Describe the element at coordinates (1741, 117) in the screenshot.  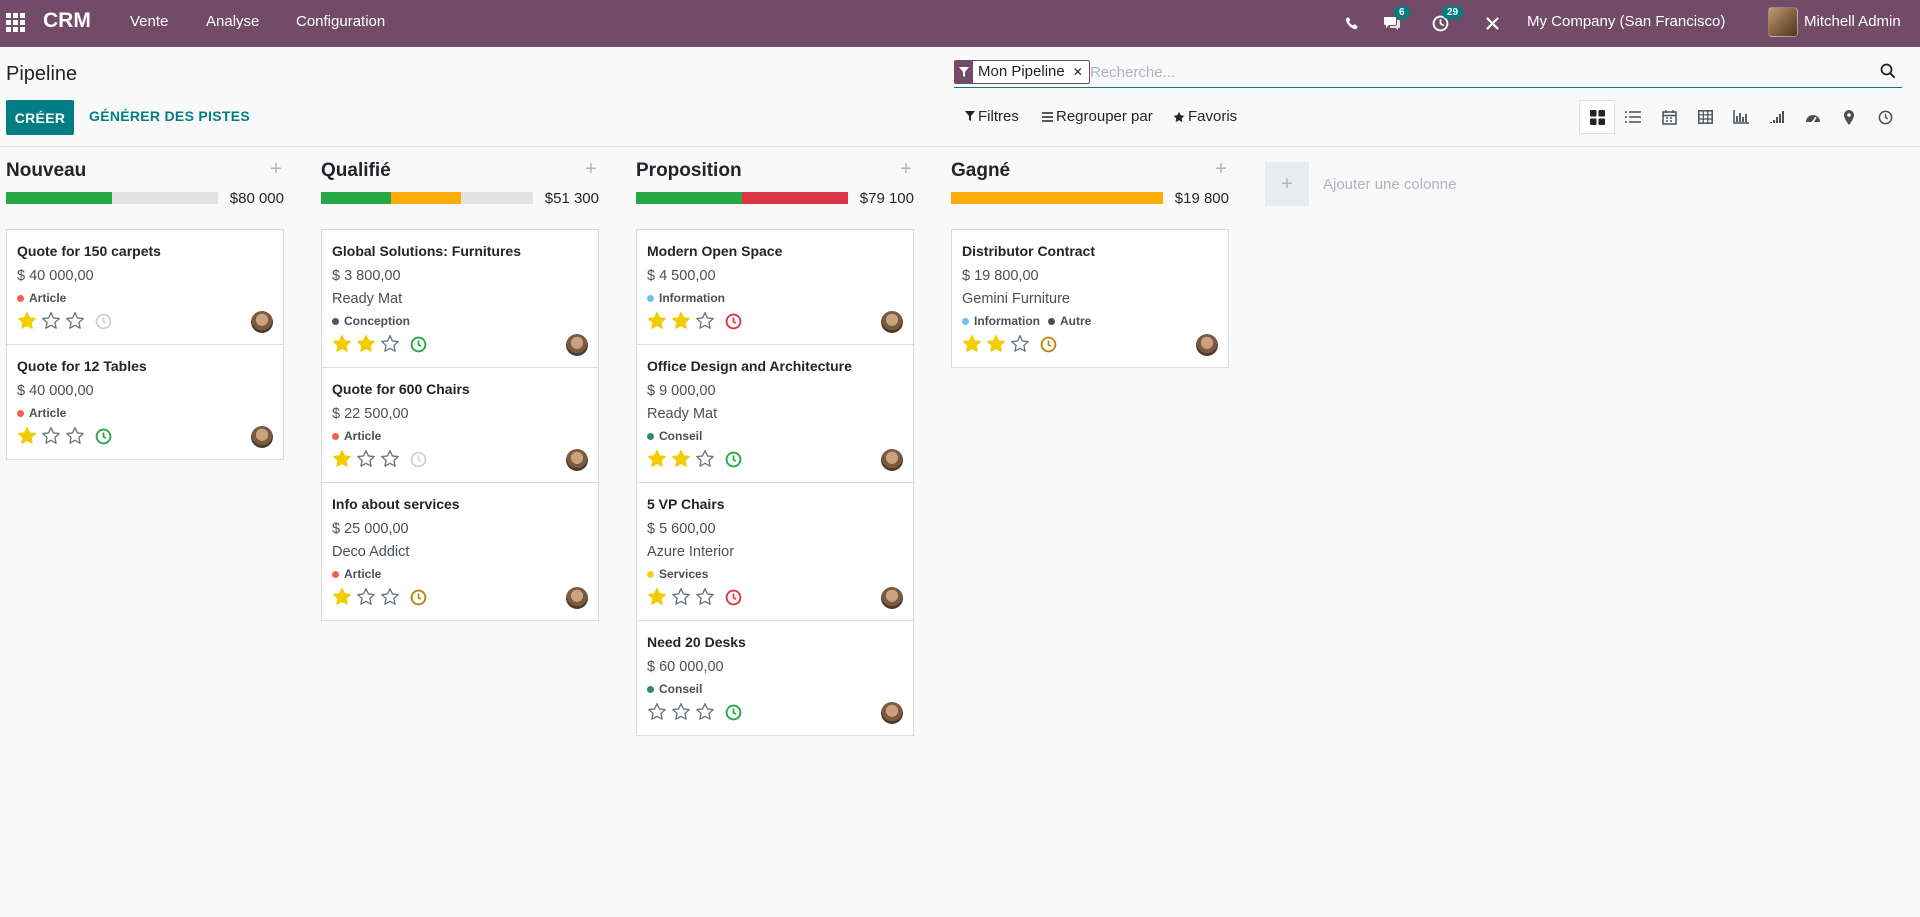
I see `graph-view-button` at that location.